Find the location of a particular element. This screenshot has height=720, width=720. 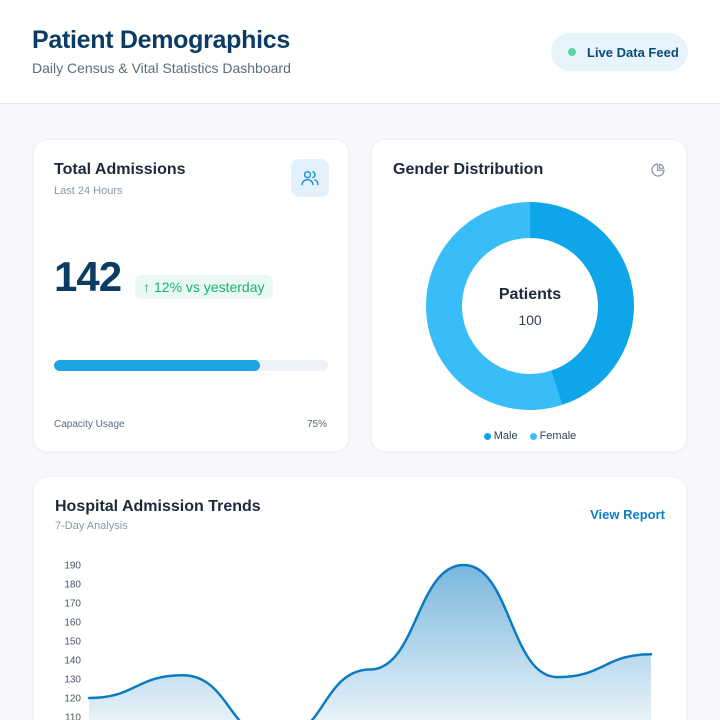

pie-chart-icon is located at coordinates (658, 170).